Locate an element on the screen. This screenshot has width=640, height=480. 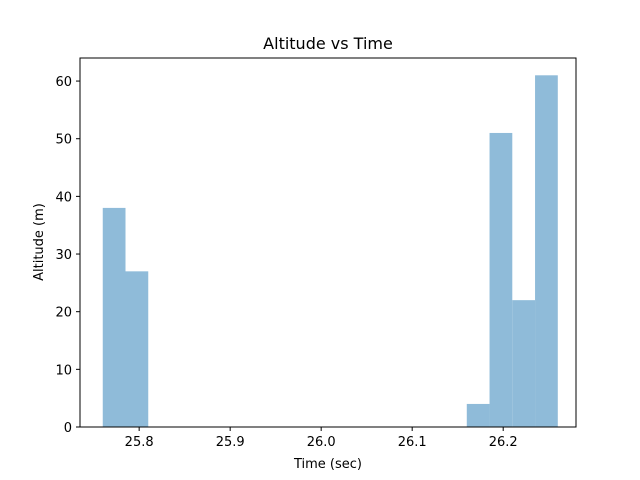
y-axis-label: Altitude (m) is located at coordinates (39, 242).